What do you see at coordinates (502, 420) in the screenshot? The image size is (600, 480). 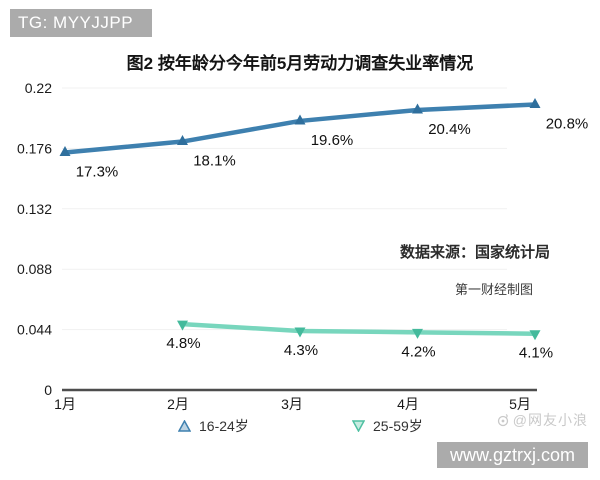 I see `weibo-icon` at bounding box center [502, 420].